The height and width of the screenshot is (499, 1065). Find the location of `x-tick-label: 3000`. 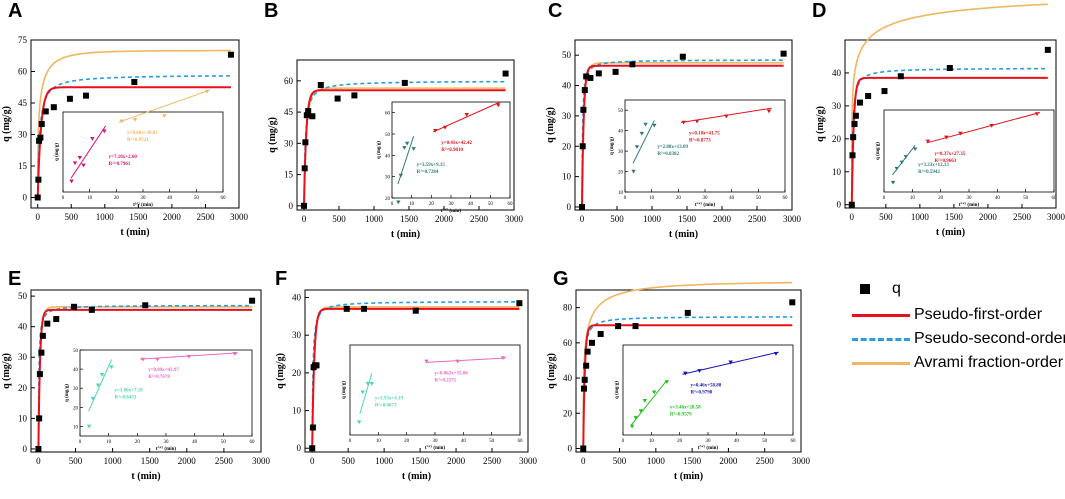

x-tick-label: 3000 is located at coordinates (514, 219).